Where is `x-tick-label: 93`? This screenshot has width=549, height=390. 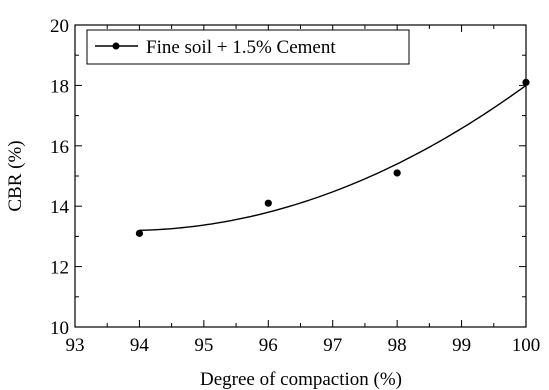 x-tick-label: 93 is located at coordinates (75, 345).